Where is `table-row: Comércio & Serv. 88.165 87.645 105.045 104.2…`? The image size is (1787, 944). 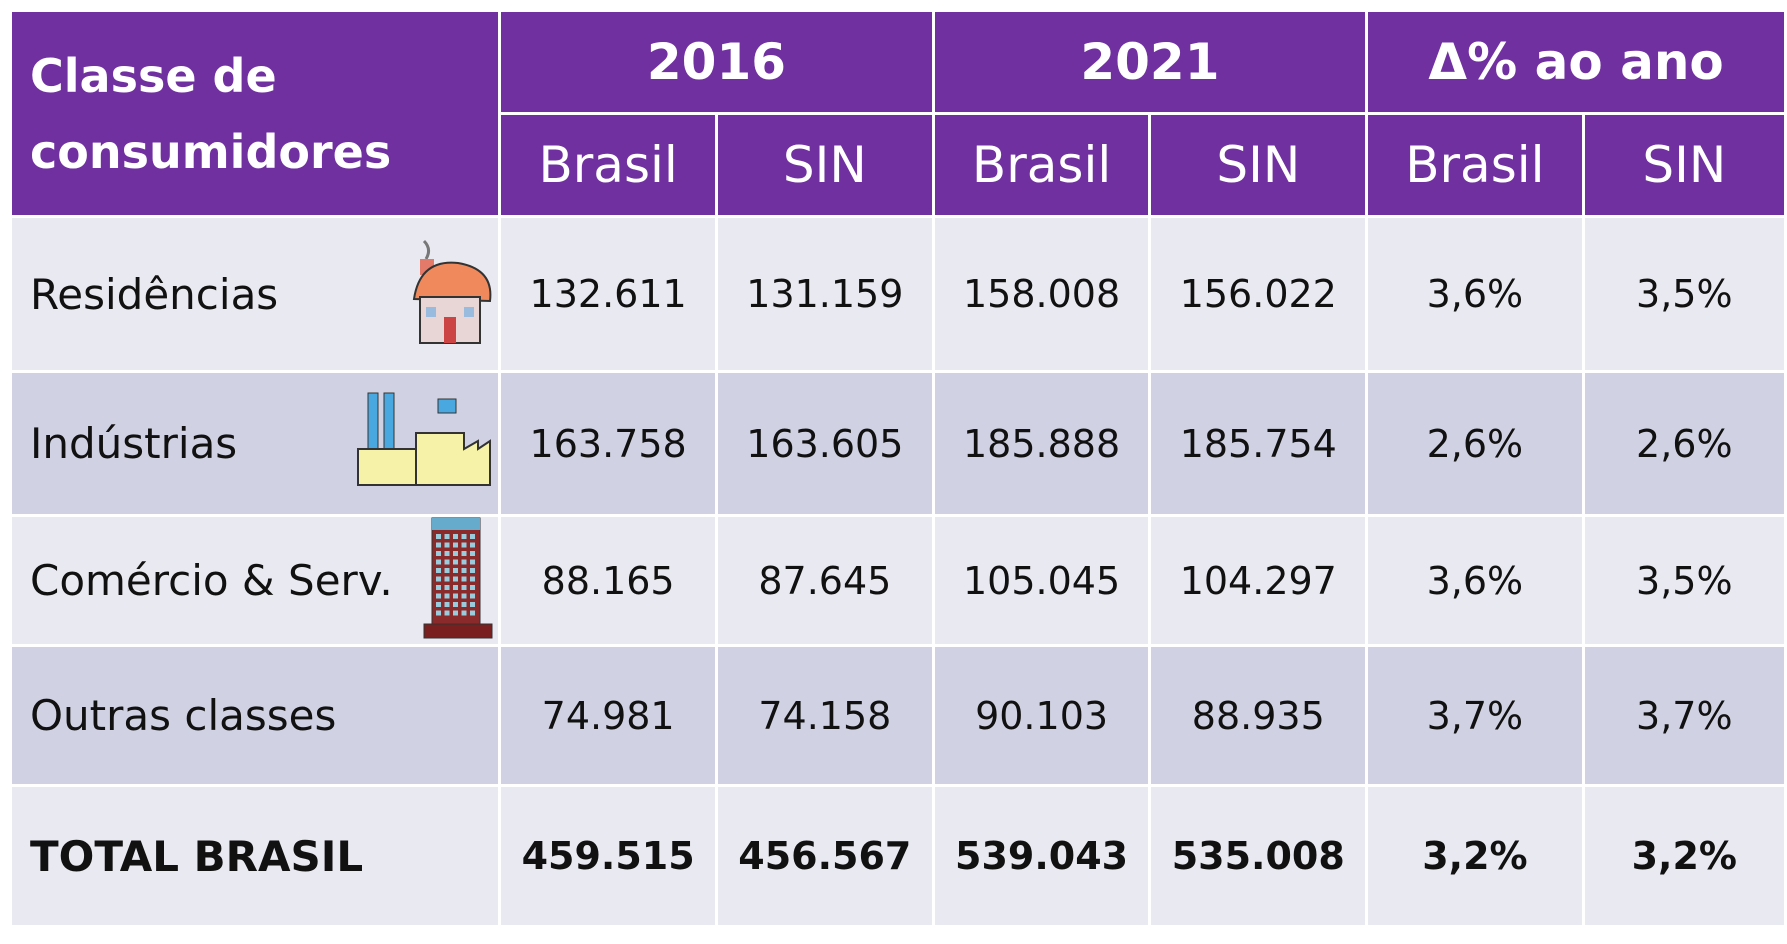 table-row: Comércio & Serv. 88.165 87.645 105.045 104.2… is located at coordinates (898, 580).